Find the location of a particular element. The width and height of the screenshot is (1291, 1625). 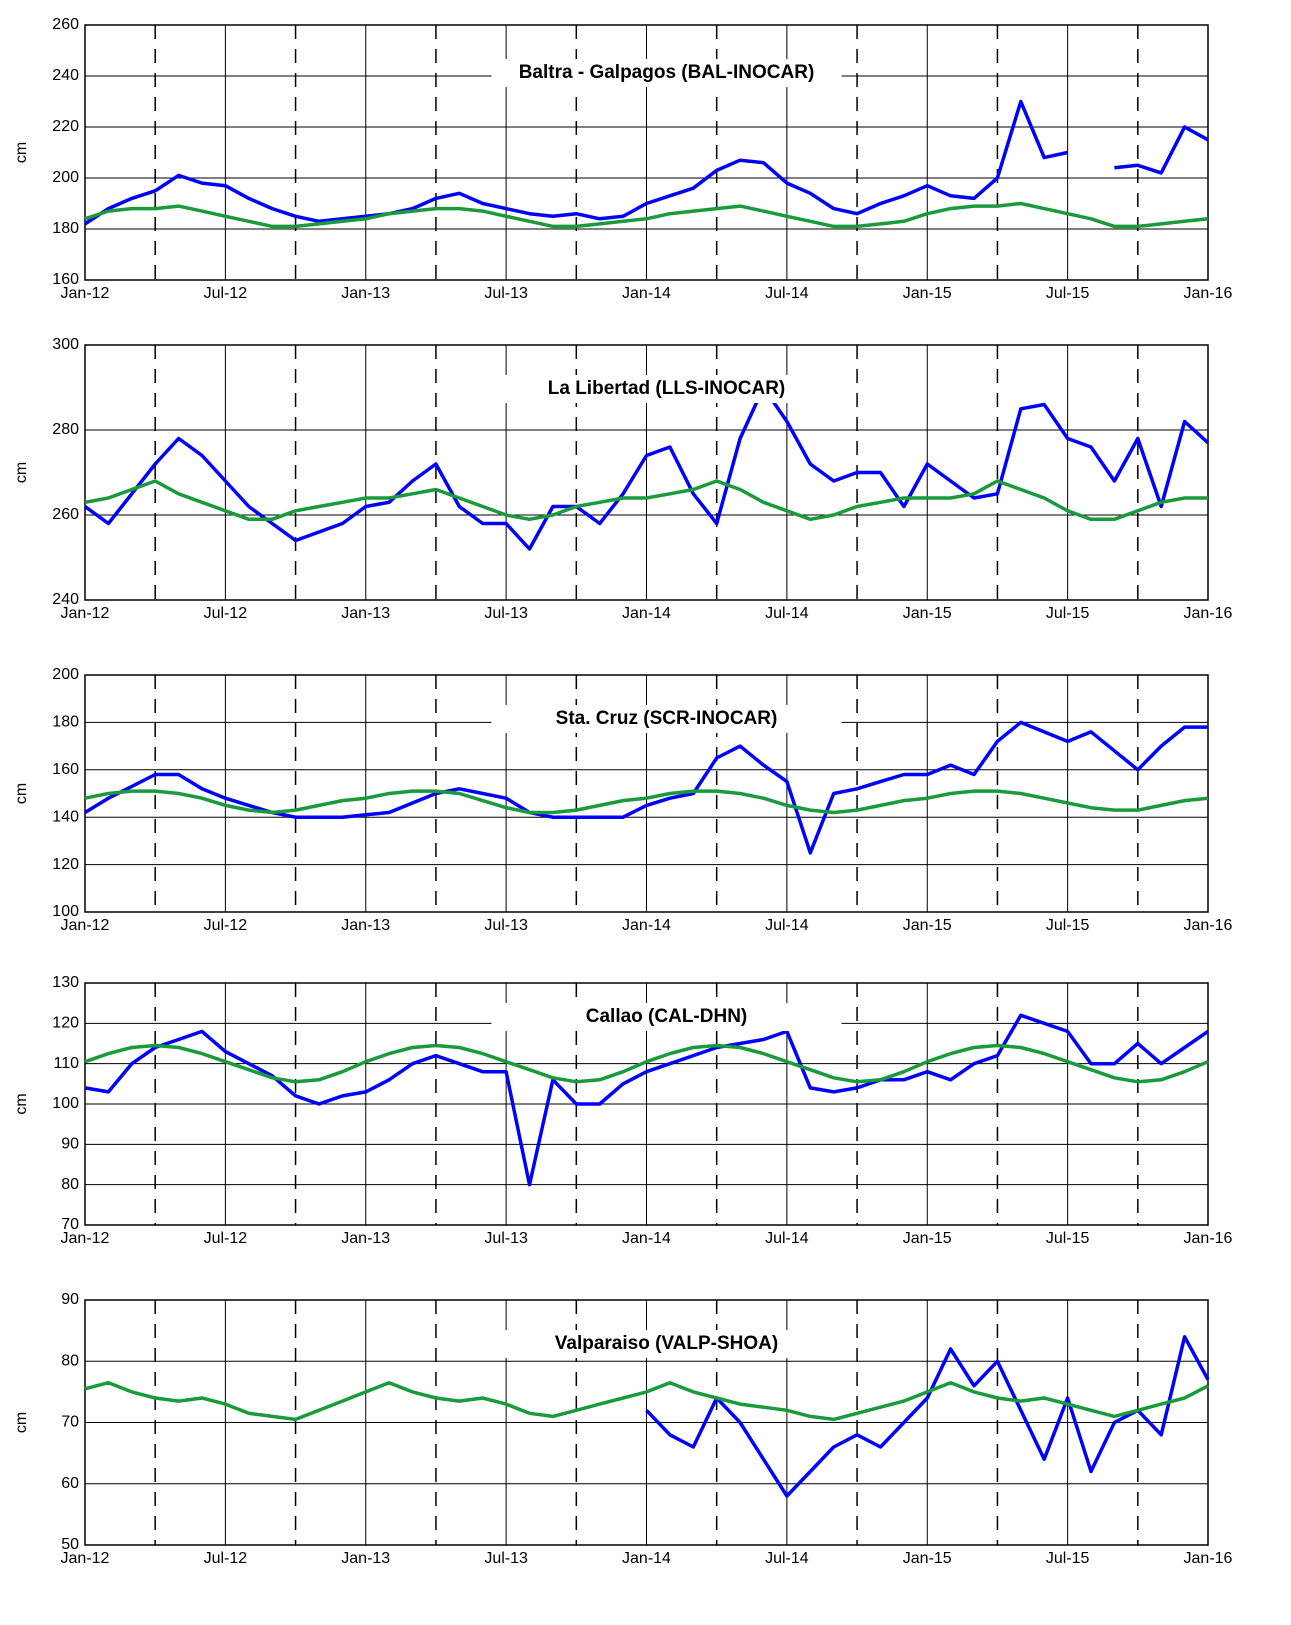

y-tick-label: 220 is located at coordinates (65, 126).